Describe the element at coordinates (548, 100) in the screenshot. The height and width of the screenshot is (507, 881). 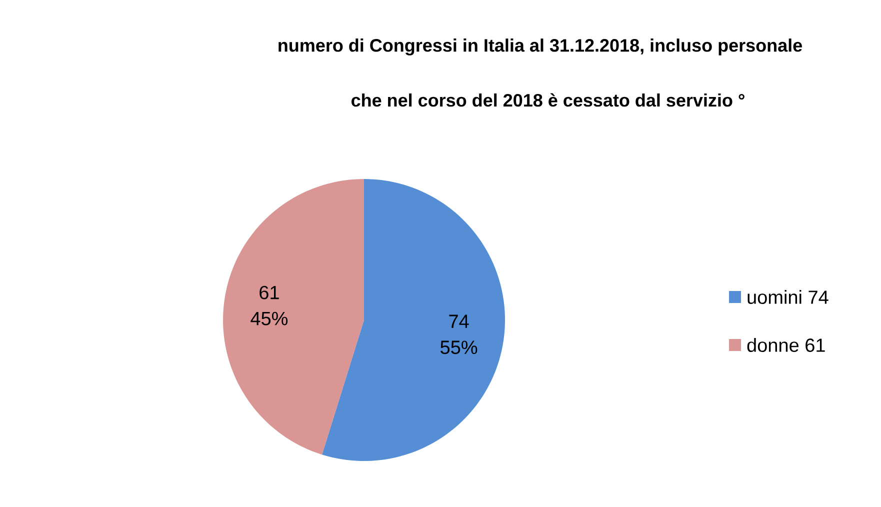
I see `chart-subtitle: che nel corso del 2018 è cessato dal servizio °` at that location.